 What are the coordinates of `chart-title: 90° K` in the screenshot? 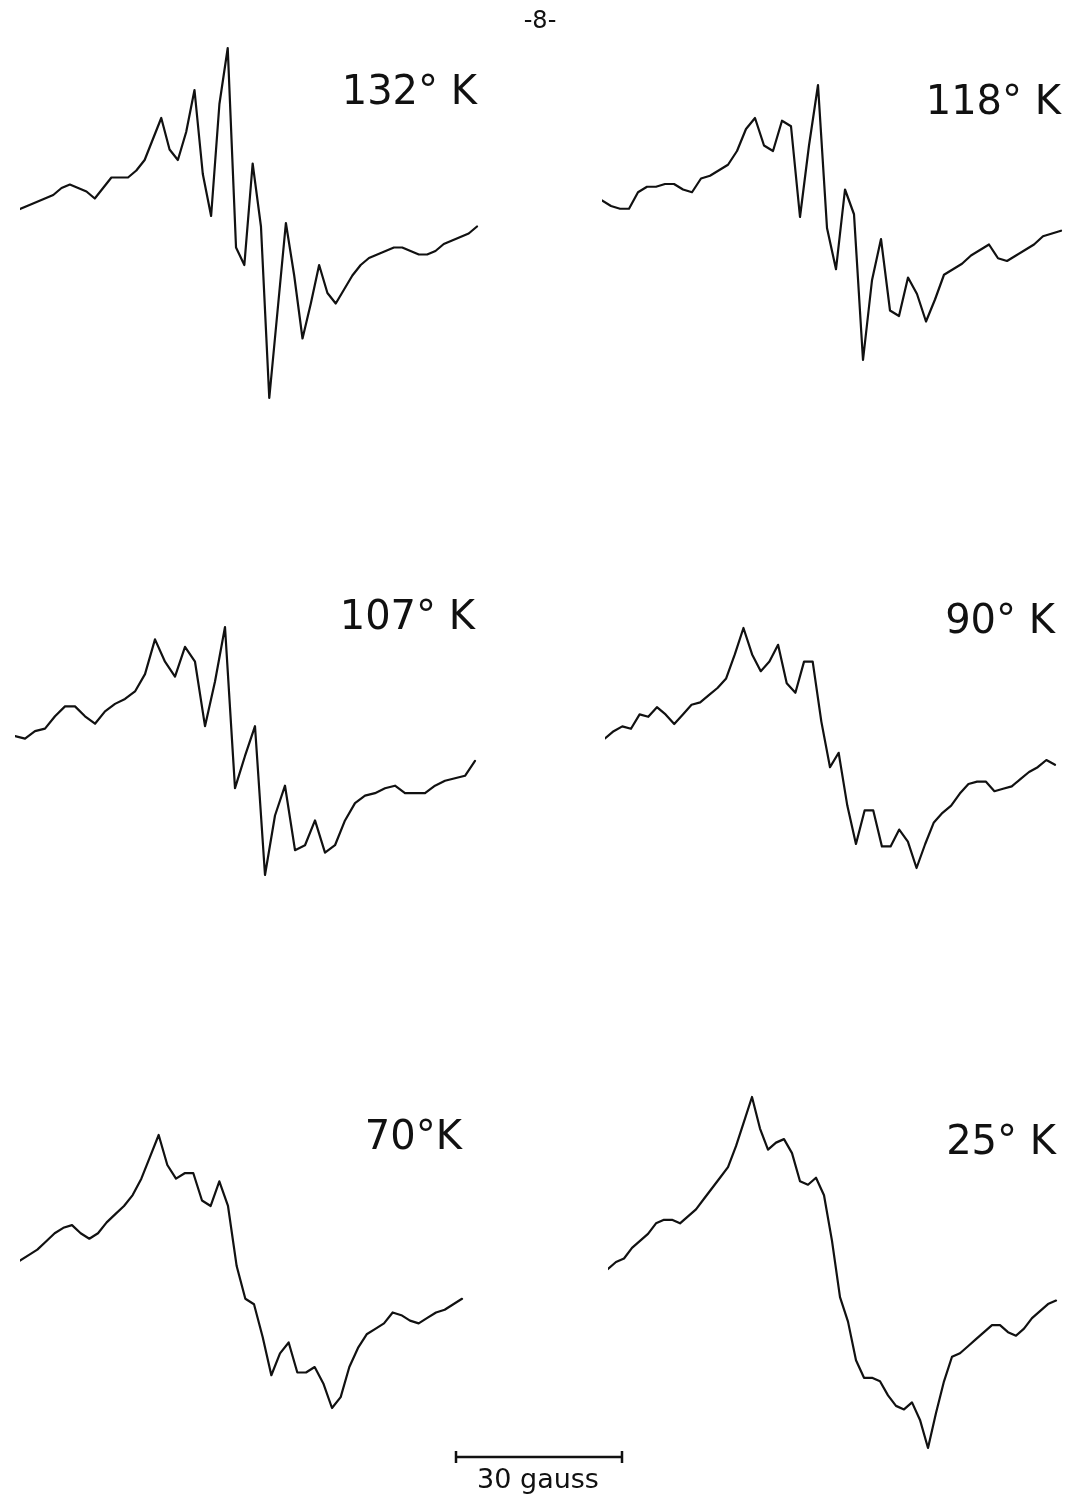 It's located at (1001, 618).